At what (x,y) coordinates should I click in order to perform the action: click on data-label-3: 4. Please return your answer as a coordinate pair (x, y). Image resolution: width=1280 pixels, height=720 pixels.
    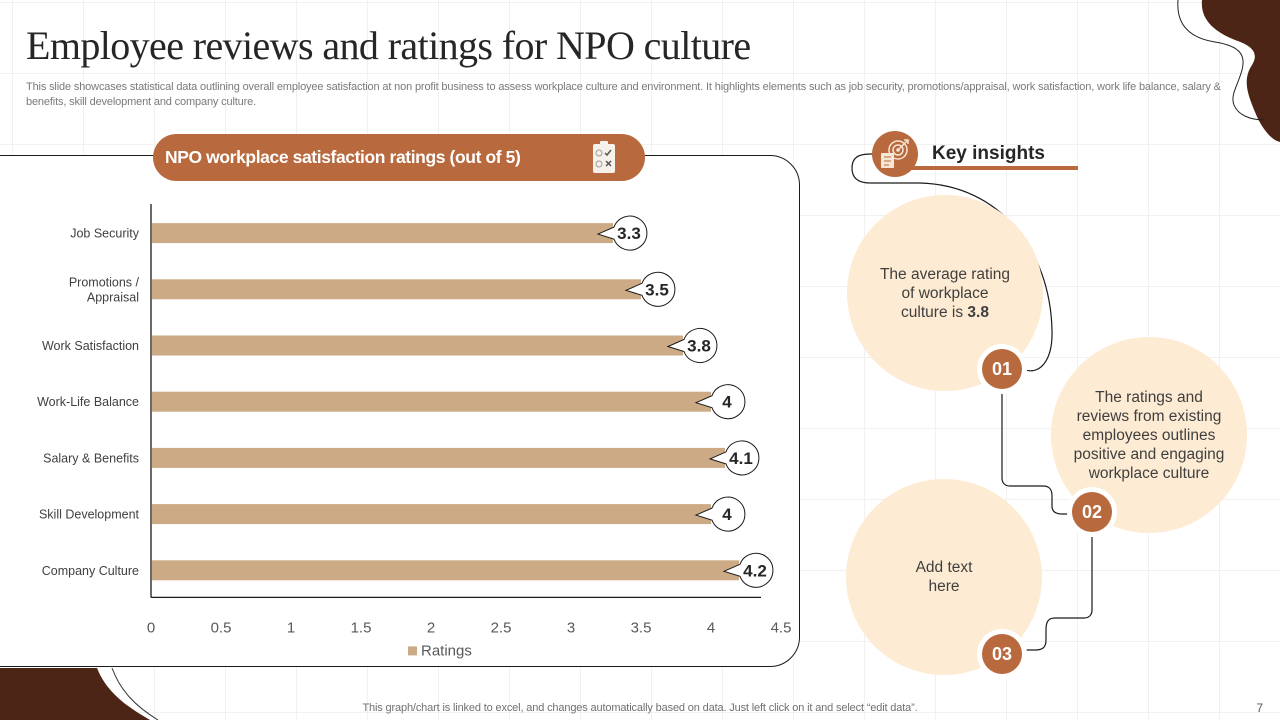
    Looking at the image, I should click on (727, 402).